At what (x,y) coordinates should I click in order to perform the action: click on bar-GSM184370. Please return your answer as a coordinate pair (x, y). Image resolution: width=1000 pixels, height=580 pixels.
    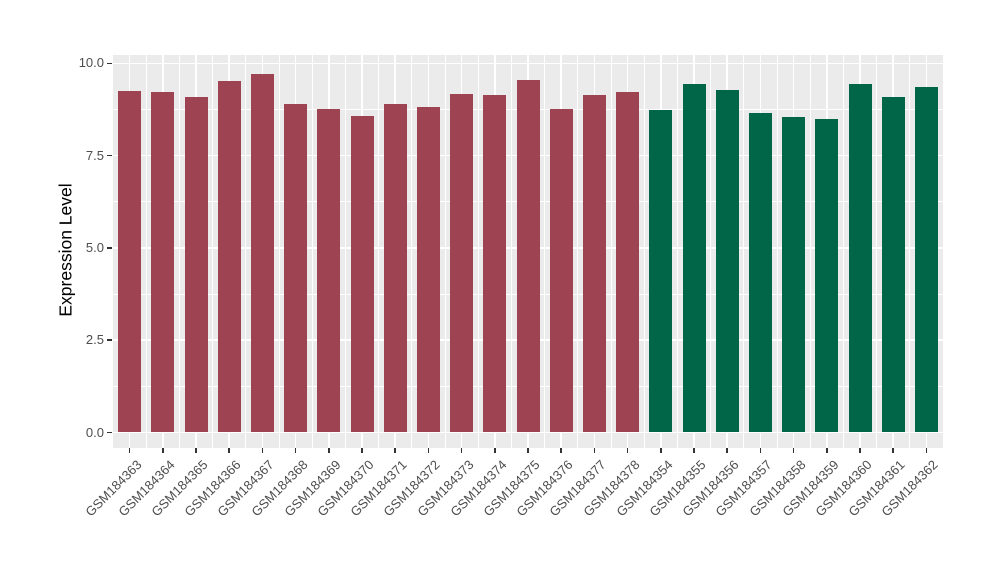
    Looking at the image, I should click on (362, 274).